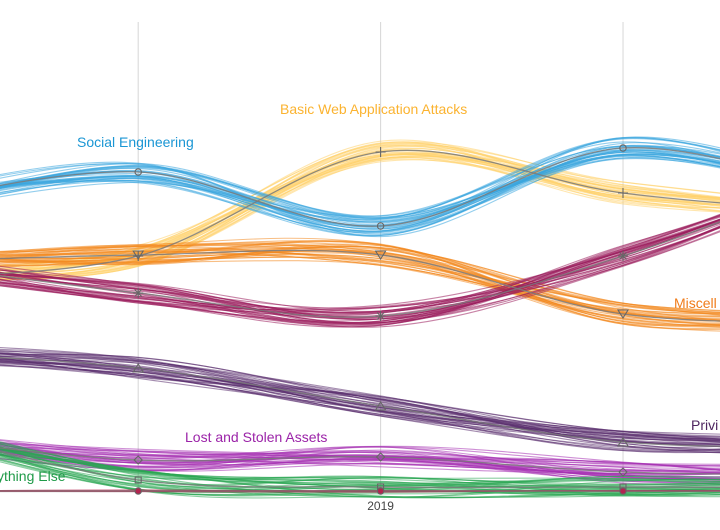 Image resolution: width=720 pixels, height=530 pixels. What do you see at coordinates (138, 480) in the screenshot?
I see `marker-everything-else` at bounding box center [138, 480].